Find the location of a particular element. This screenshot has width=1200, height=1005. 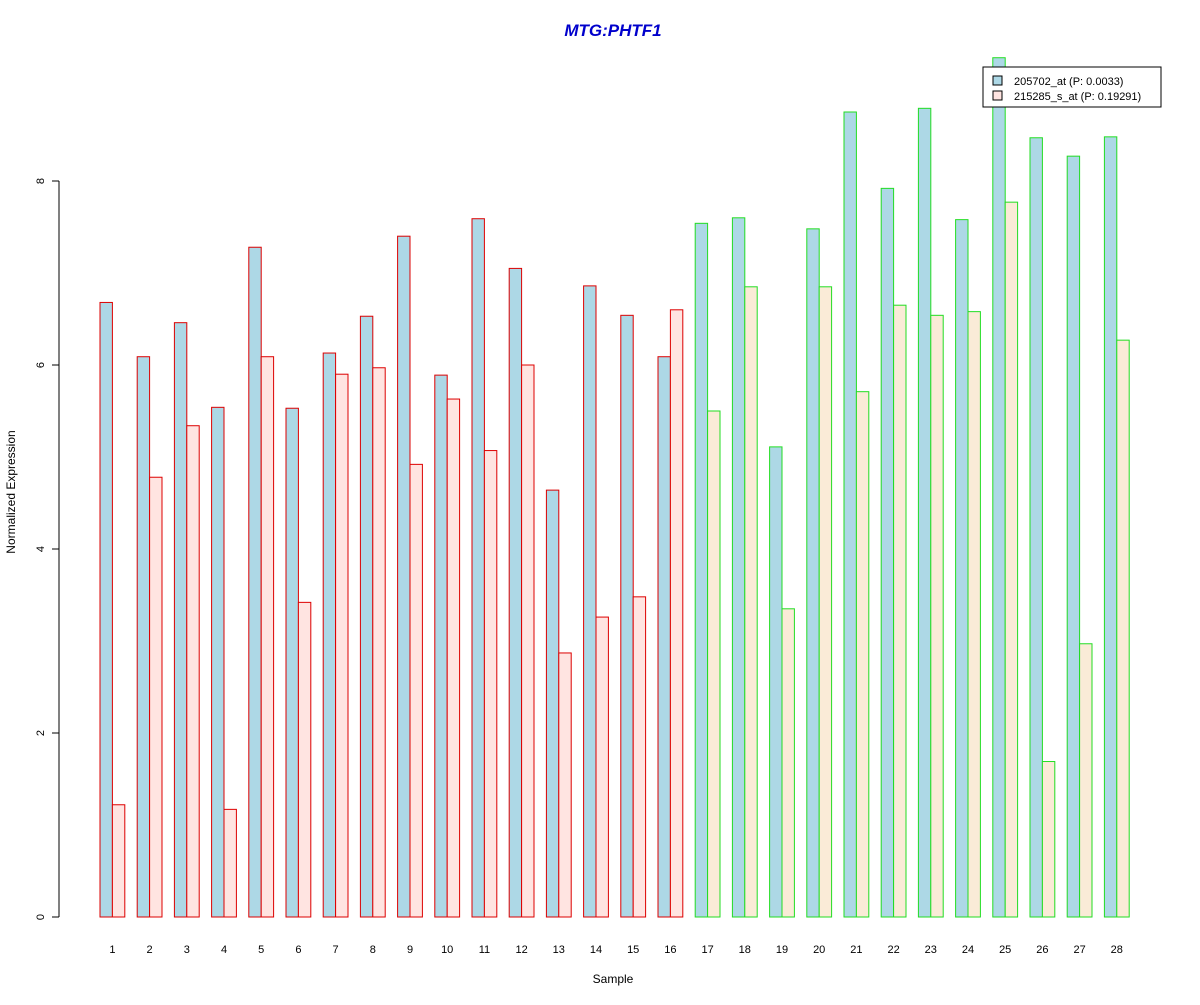

x-tick-label: 26 is located at coordinates (1042, 950).